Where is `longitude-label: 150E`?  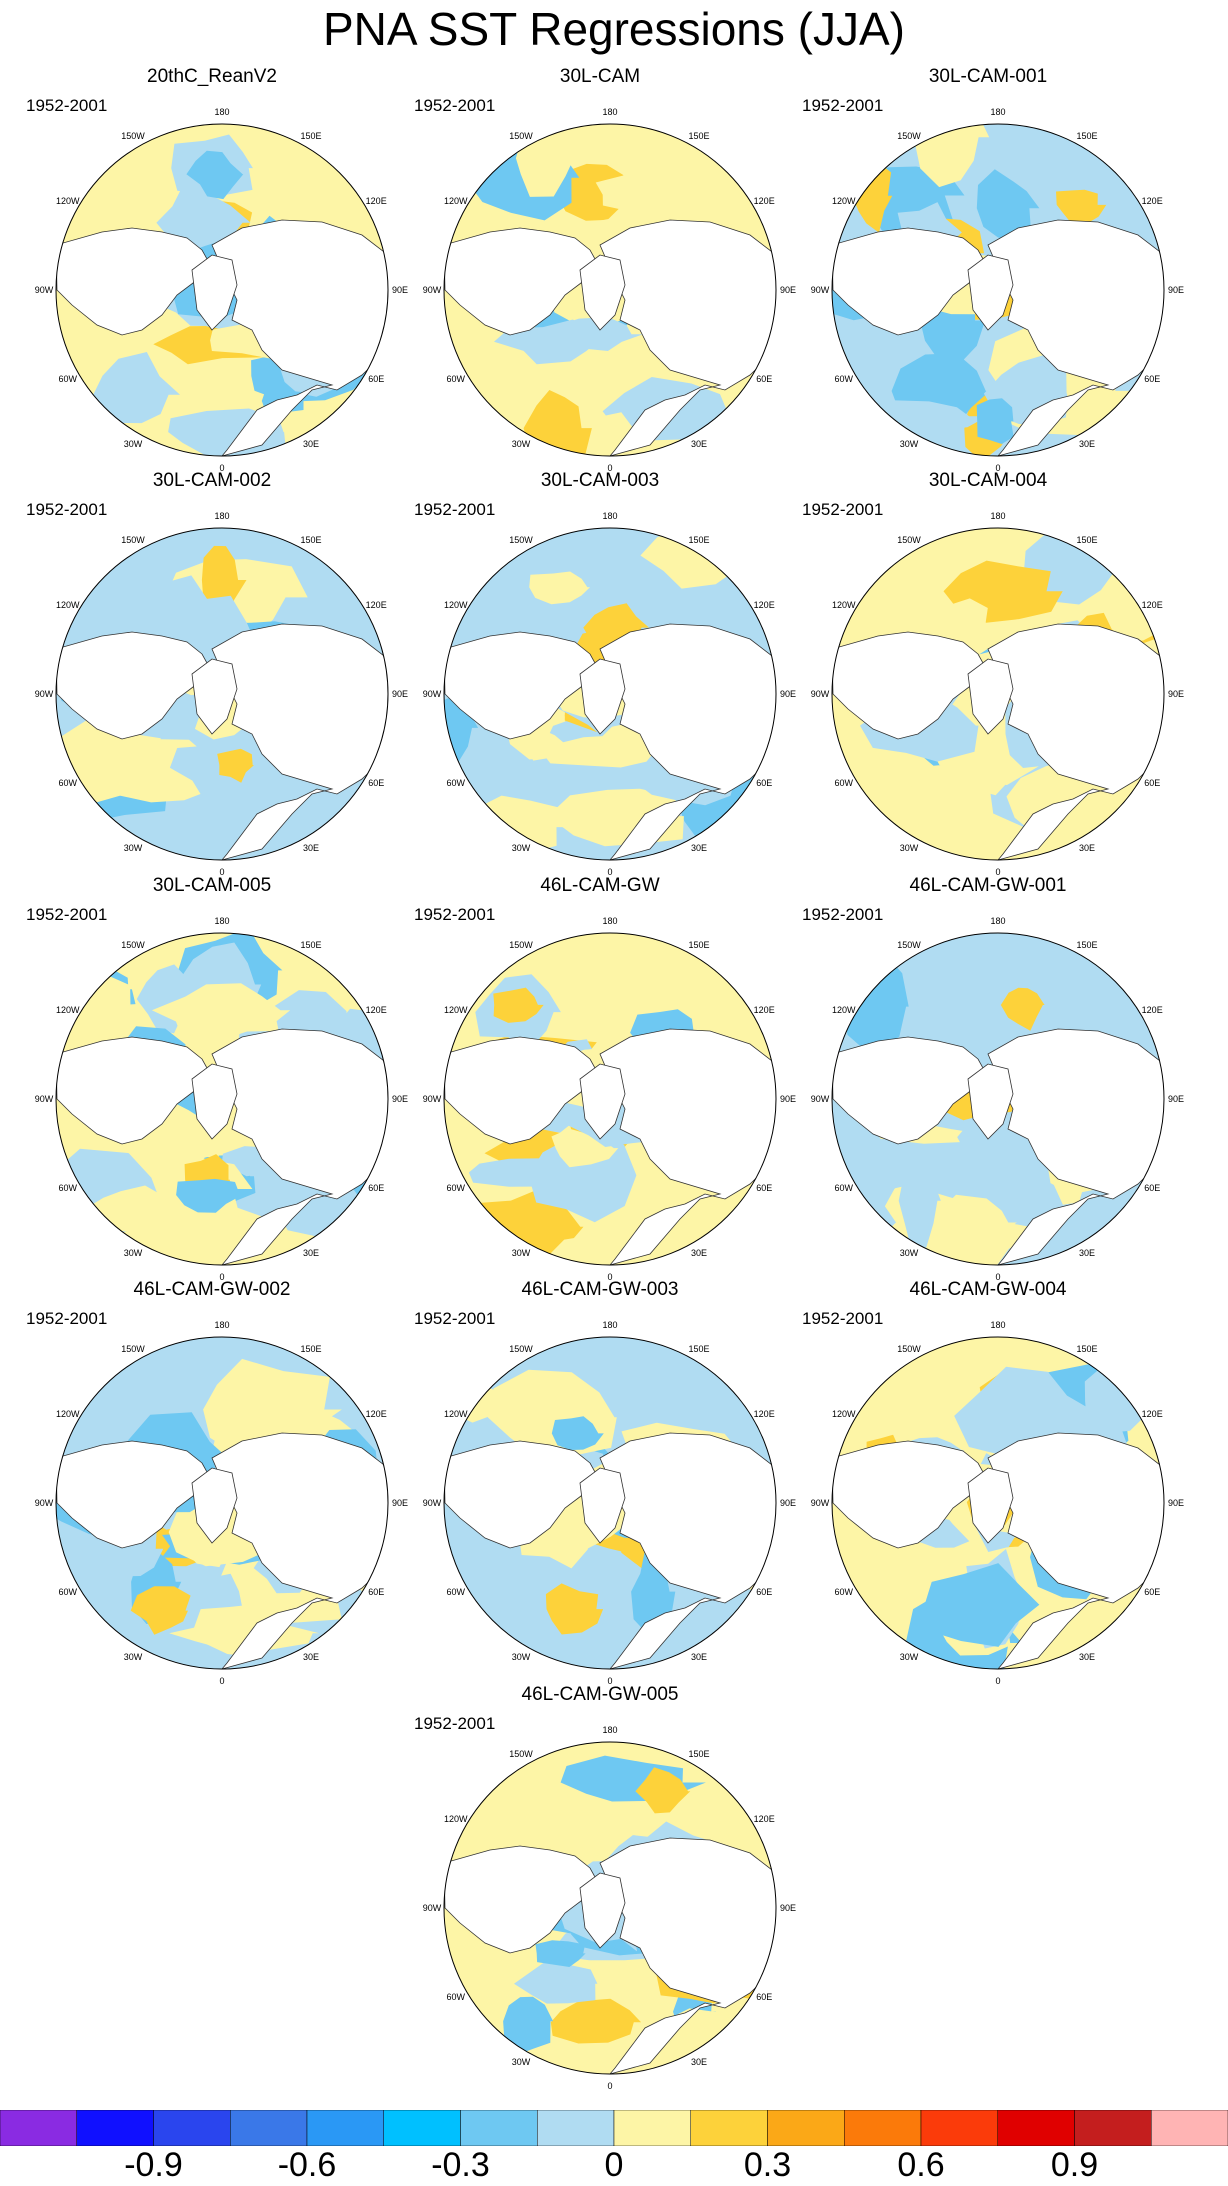
longitude-label: 150E is located at coordinates (1086, 136).